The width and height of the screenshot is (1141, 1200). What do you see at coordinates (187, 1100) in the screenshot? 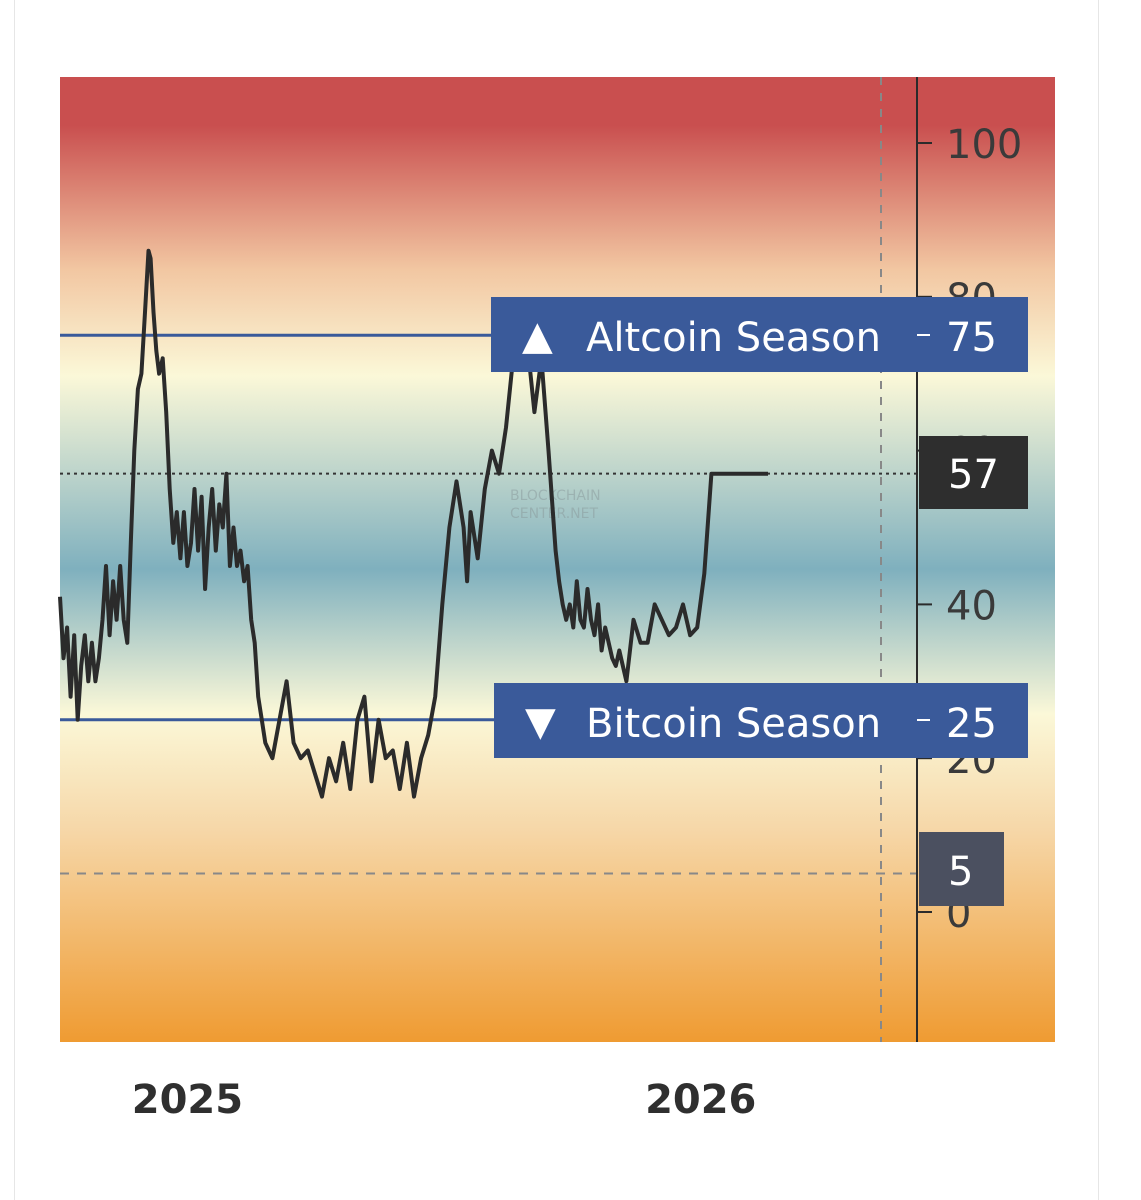
I see `x-tick-label-2025: 2025` at bounding box center [187, 1100].